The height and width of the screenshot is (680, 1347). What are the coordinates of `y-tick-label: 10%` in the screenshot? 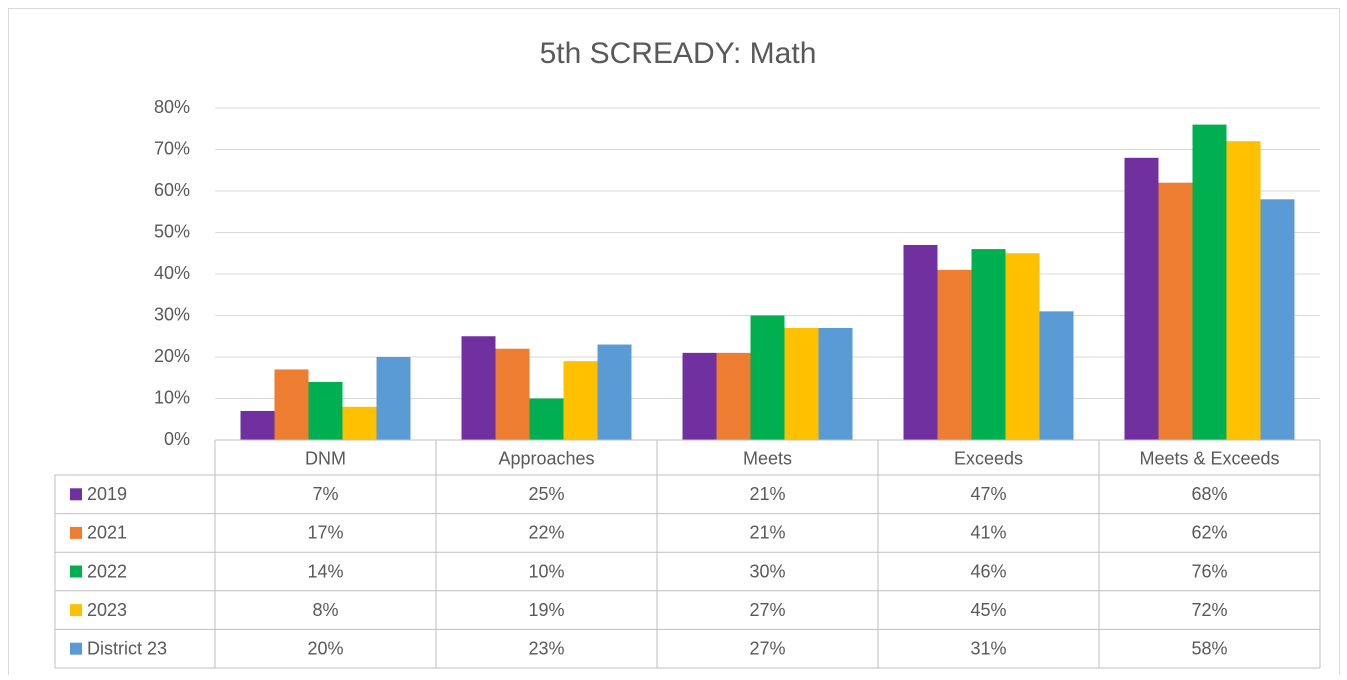 It's located at (172, 397).